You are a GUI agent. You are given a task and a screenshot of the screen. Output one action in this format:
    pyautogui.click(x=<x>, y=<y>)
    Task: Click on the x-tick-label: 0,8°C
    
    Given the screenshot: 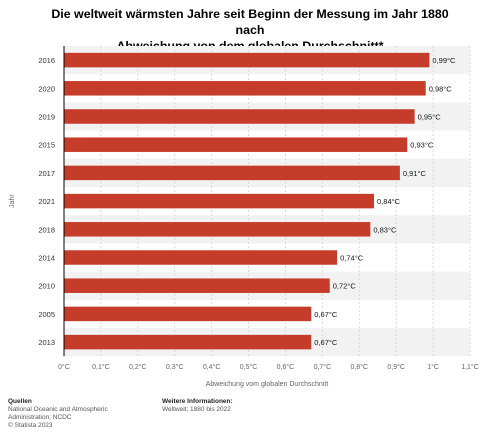 What is the action you would take?
    pyautogui.click(x=359, y=367)
    